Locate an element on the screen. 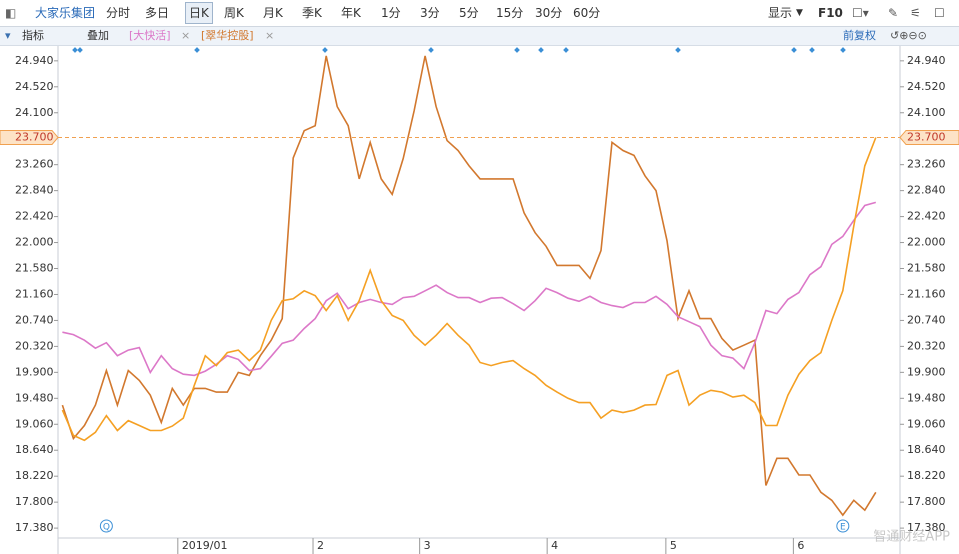 Image resolution: width=959 pixels, height=554 pixels. period-tab: 30分 is located at coordinates (549, 13).